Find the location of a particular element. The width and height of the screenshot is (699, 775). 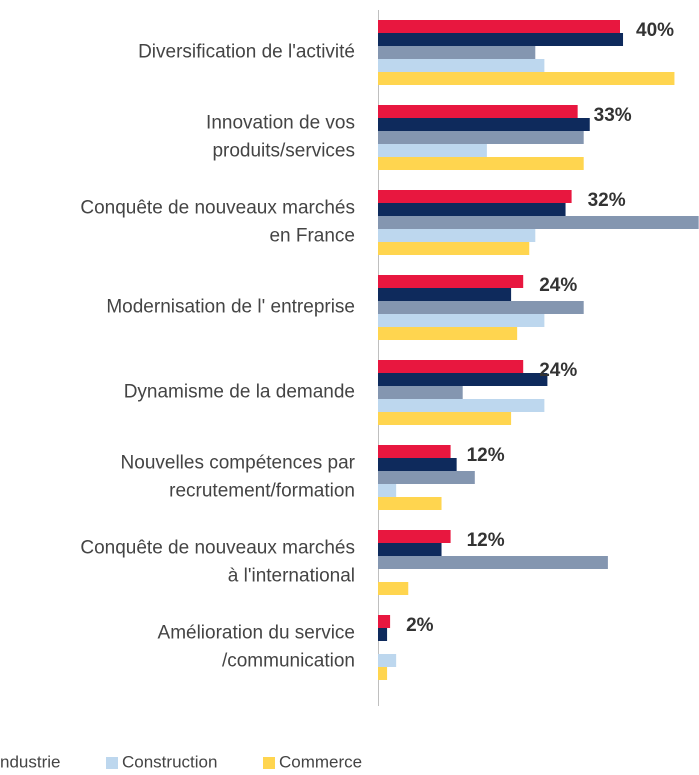

category-label: Modernisation de l' entreprise is located at coordinates (230, 307).